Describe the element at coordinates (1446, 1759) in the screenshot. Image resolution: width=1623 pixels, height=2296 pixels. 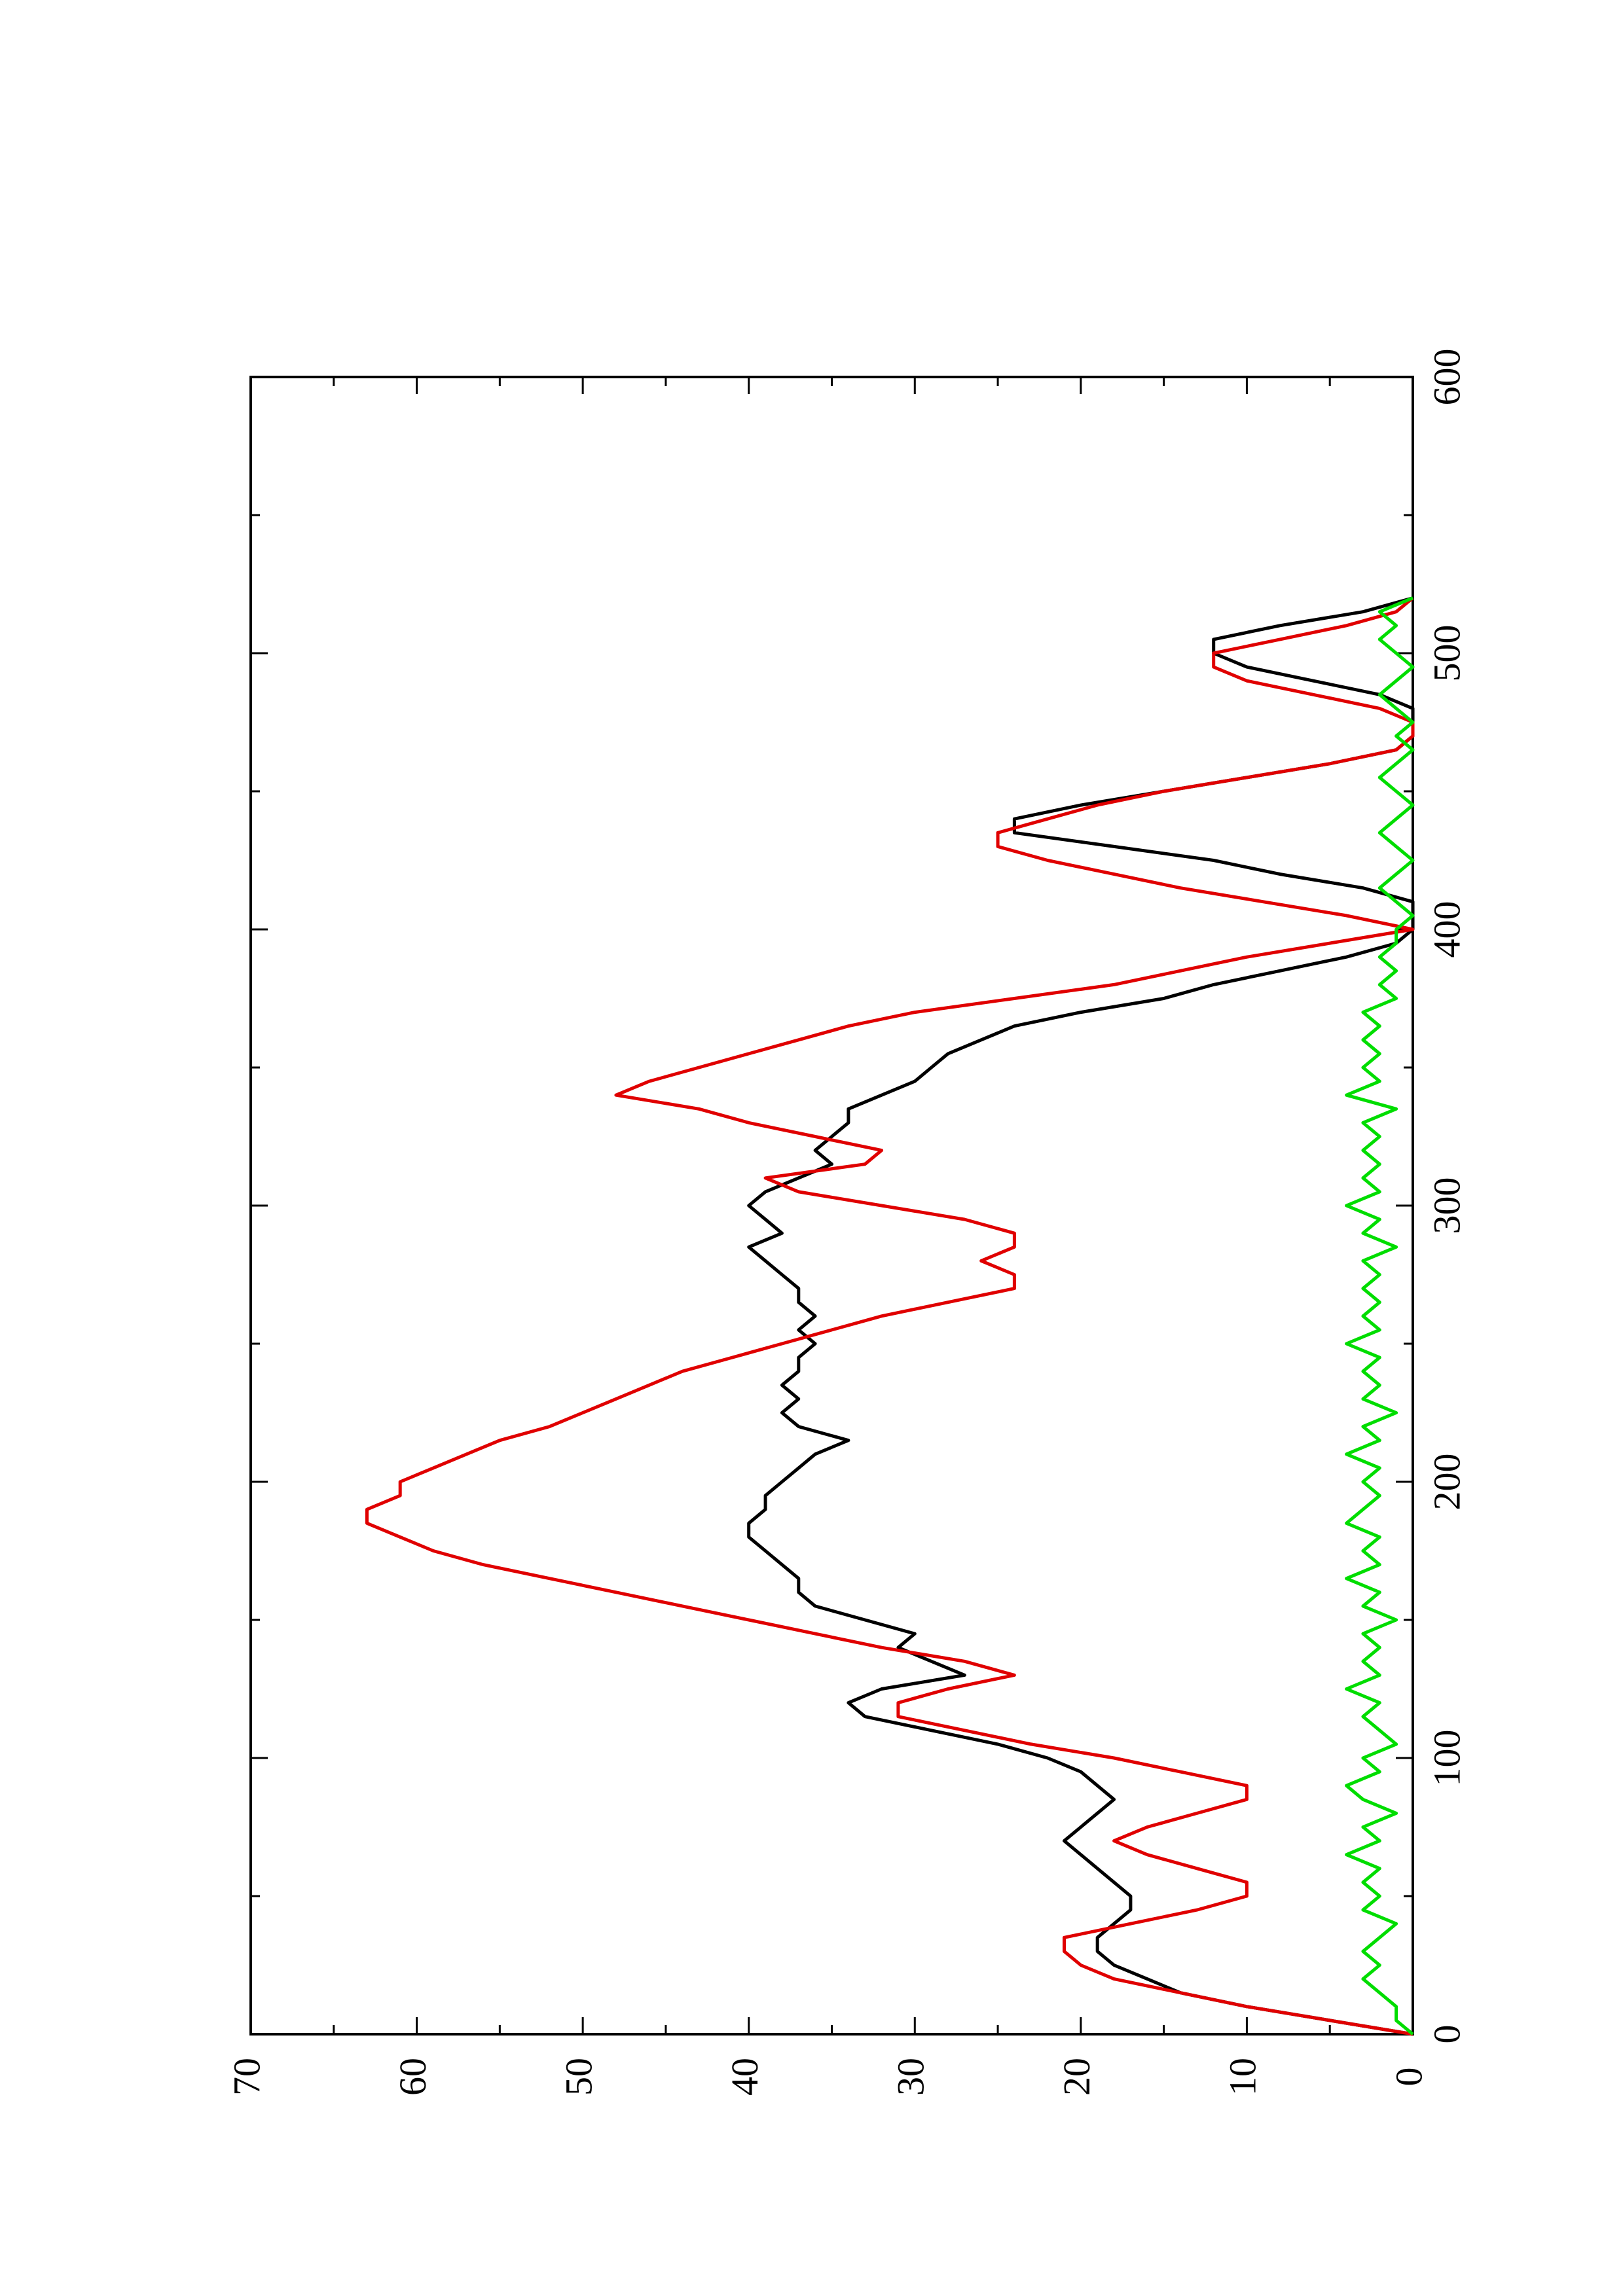
I see `x-tick-label: 100` at that location.